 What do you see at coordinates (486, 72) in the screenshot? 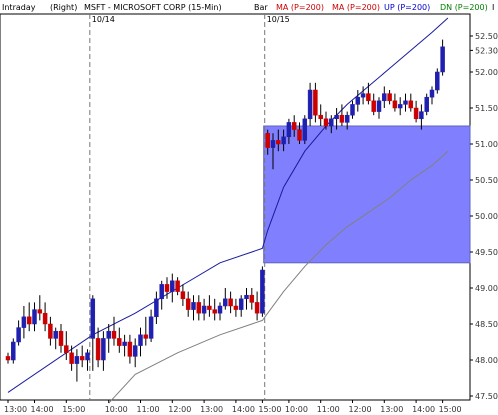
I see `y-tick-label: 52.00` at bounding box center [486, 72].